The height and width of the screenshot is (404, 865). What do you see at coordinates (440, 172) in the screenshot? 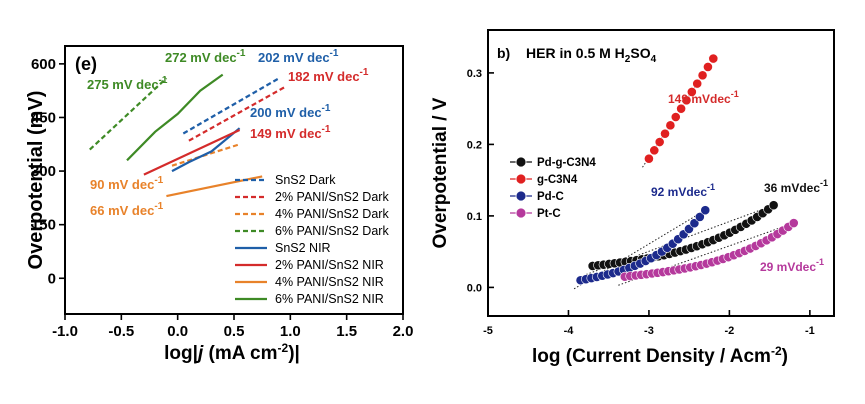
I see `panel-b-ylabel: Overpotential / V` at bounding box center [440, 172].